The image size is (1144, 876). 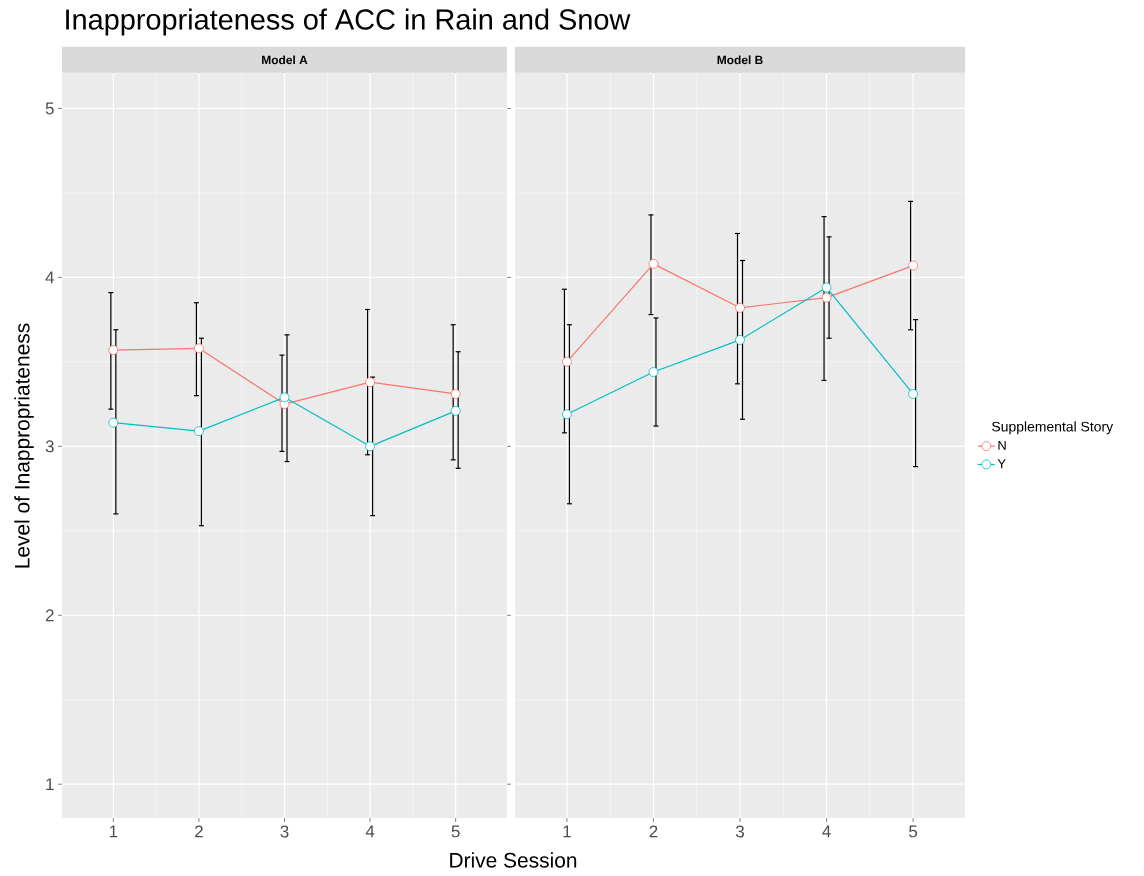 What do you see at coordinates (50, 784) in the screenshot?
I see `y-tick-label: 1` at bounding box center [50, 784].